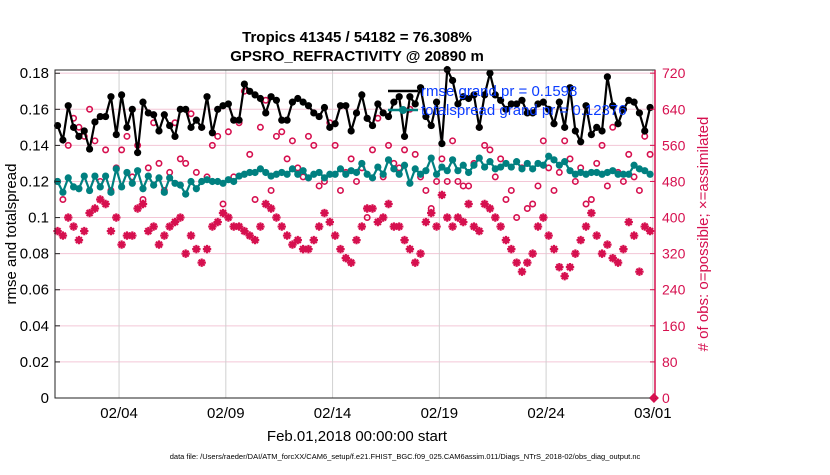 Image resolution: width=830 pixels, height=475 pixels. Describe the element at coordinates (670, 362) in the screenshot. I see `right-tick-label: 80` at that location.